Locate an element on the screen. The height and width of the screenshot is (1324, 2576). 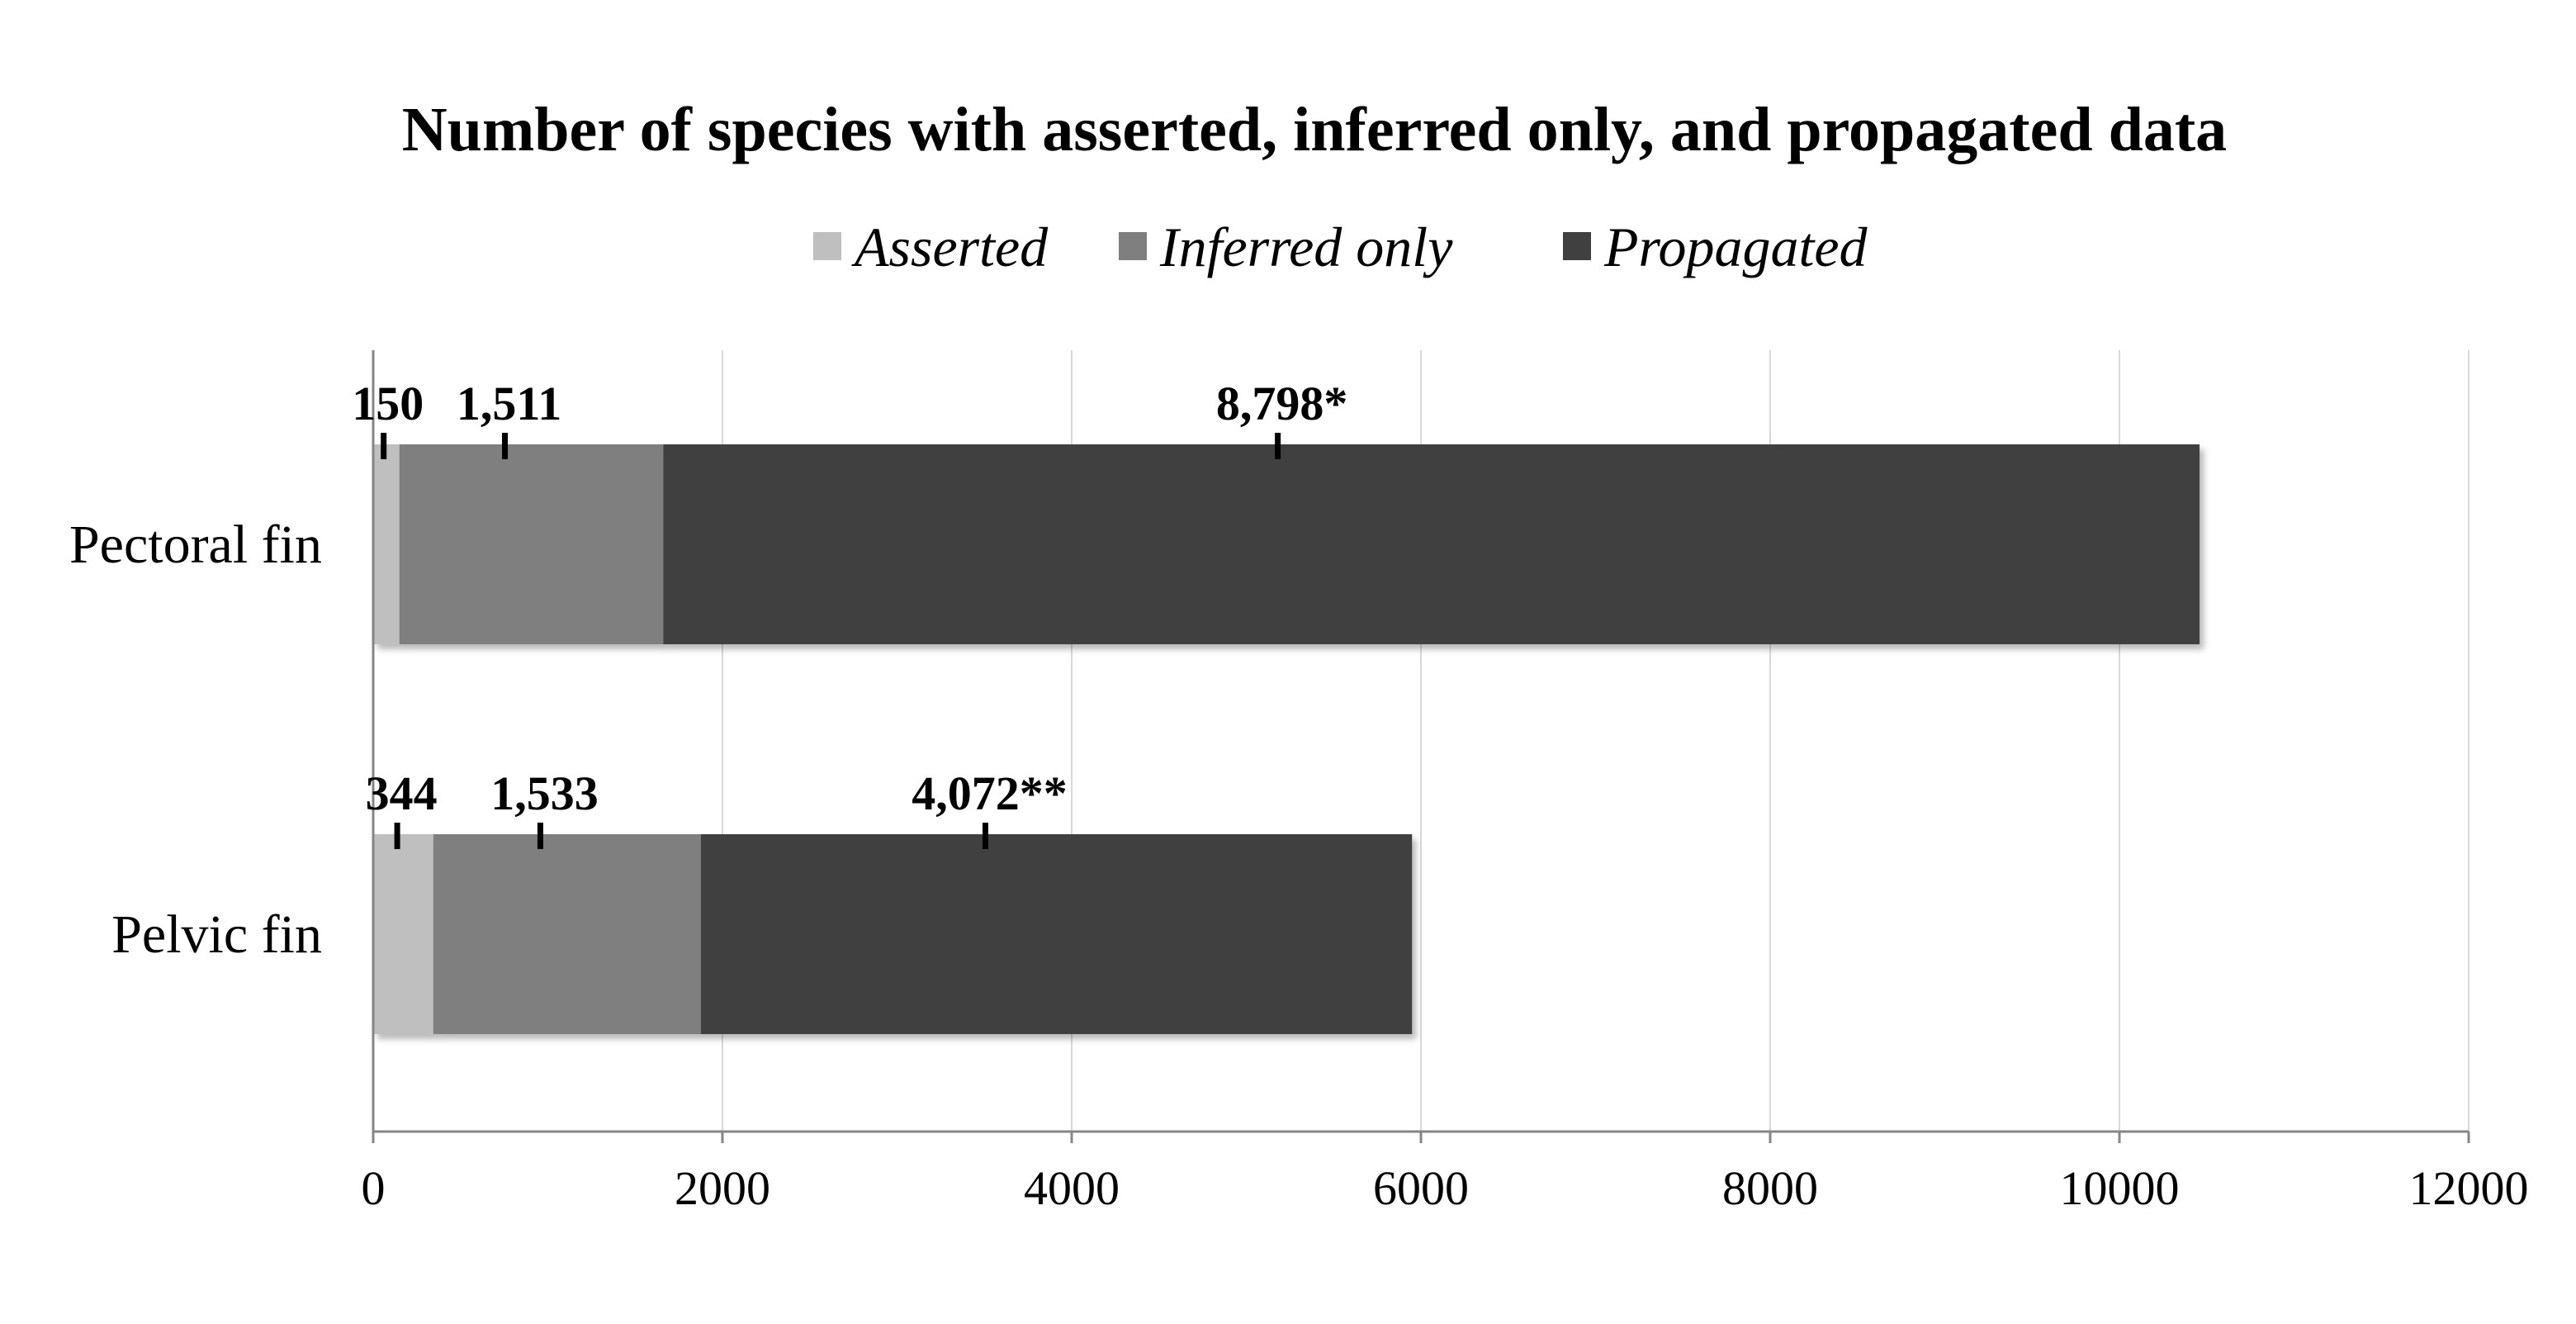
x-tick-labels: 0 2000 4000 6000 8000 10000 12000 is located at coordinates (1445, 1188).